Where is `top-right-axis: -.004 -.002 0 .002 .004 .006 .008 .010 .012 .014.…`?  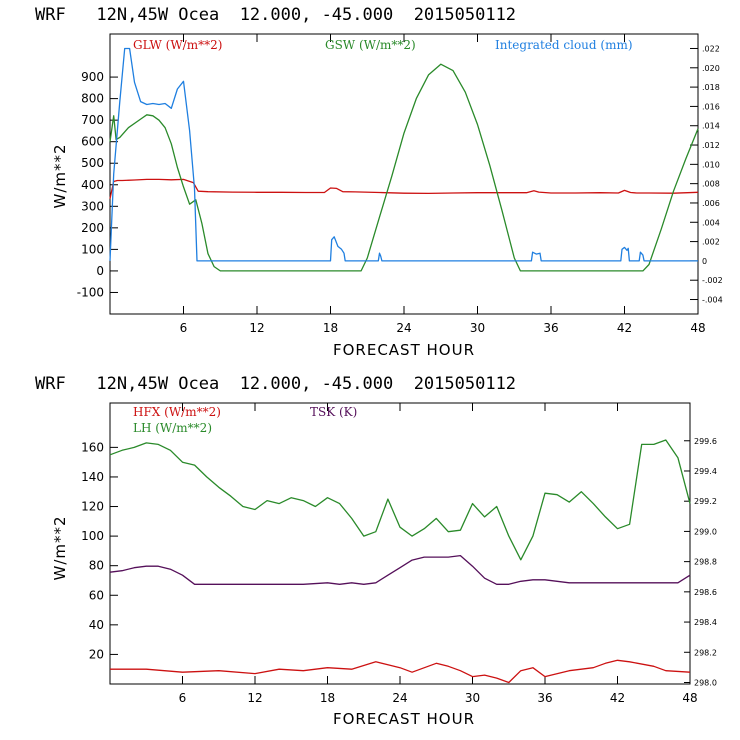
top-right-axis: -.004 -.002 0 .002 .004 .006 .008 .010 .012 .014.… is located at coordinates (706, 174).